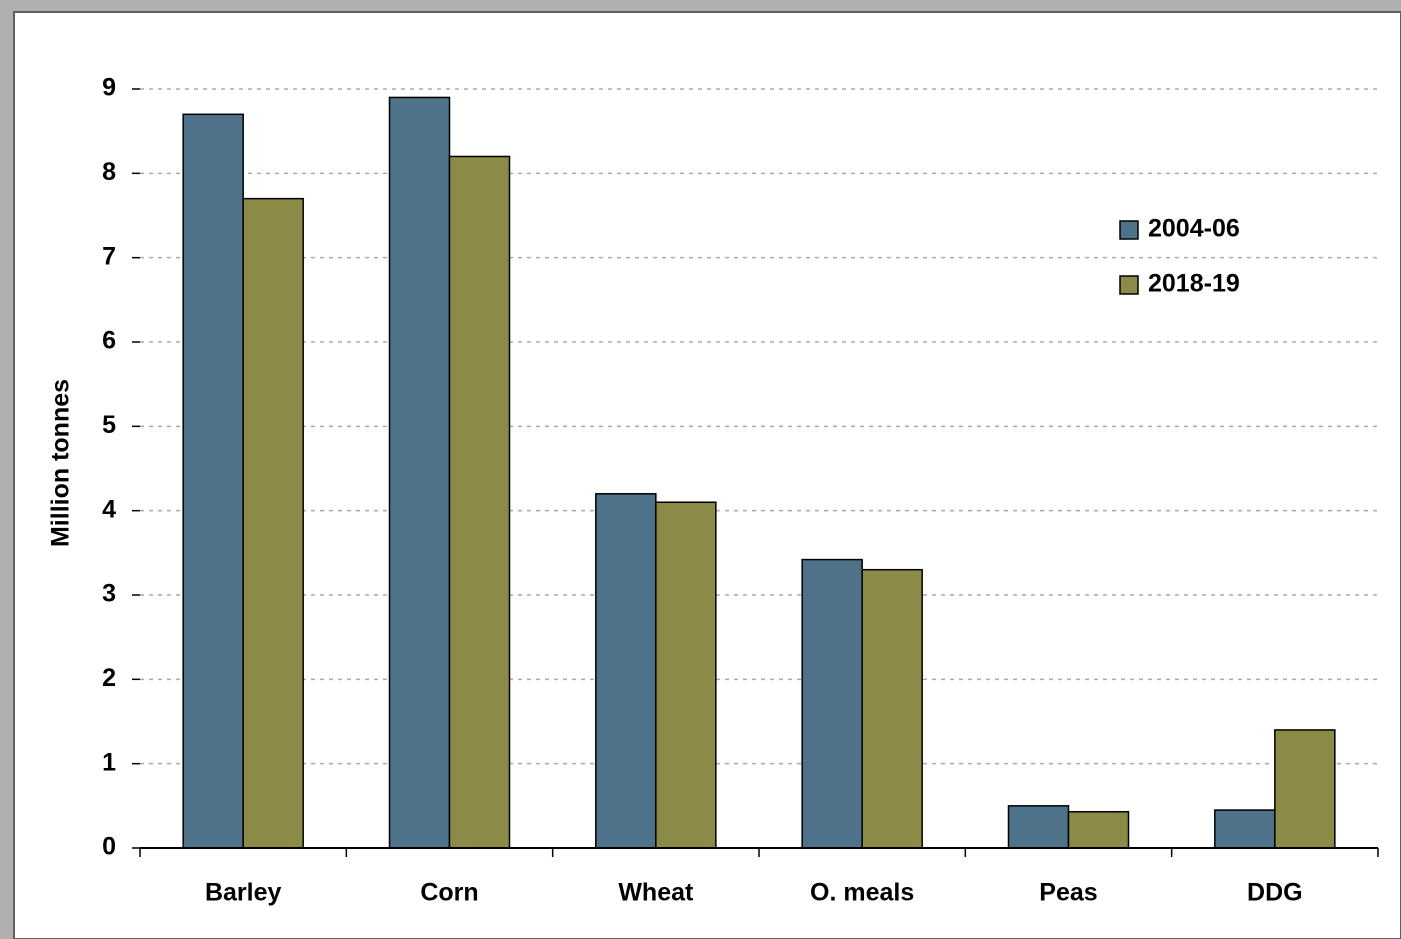 This screenshot has width=1401, height=939. Describe the element at coordinates (1194, 229) in the screenshot. I see `legend-label: 2004-06` at that location.